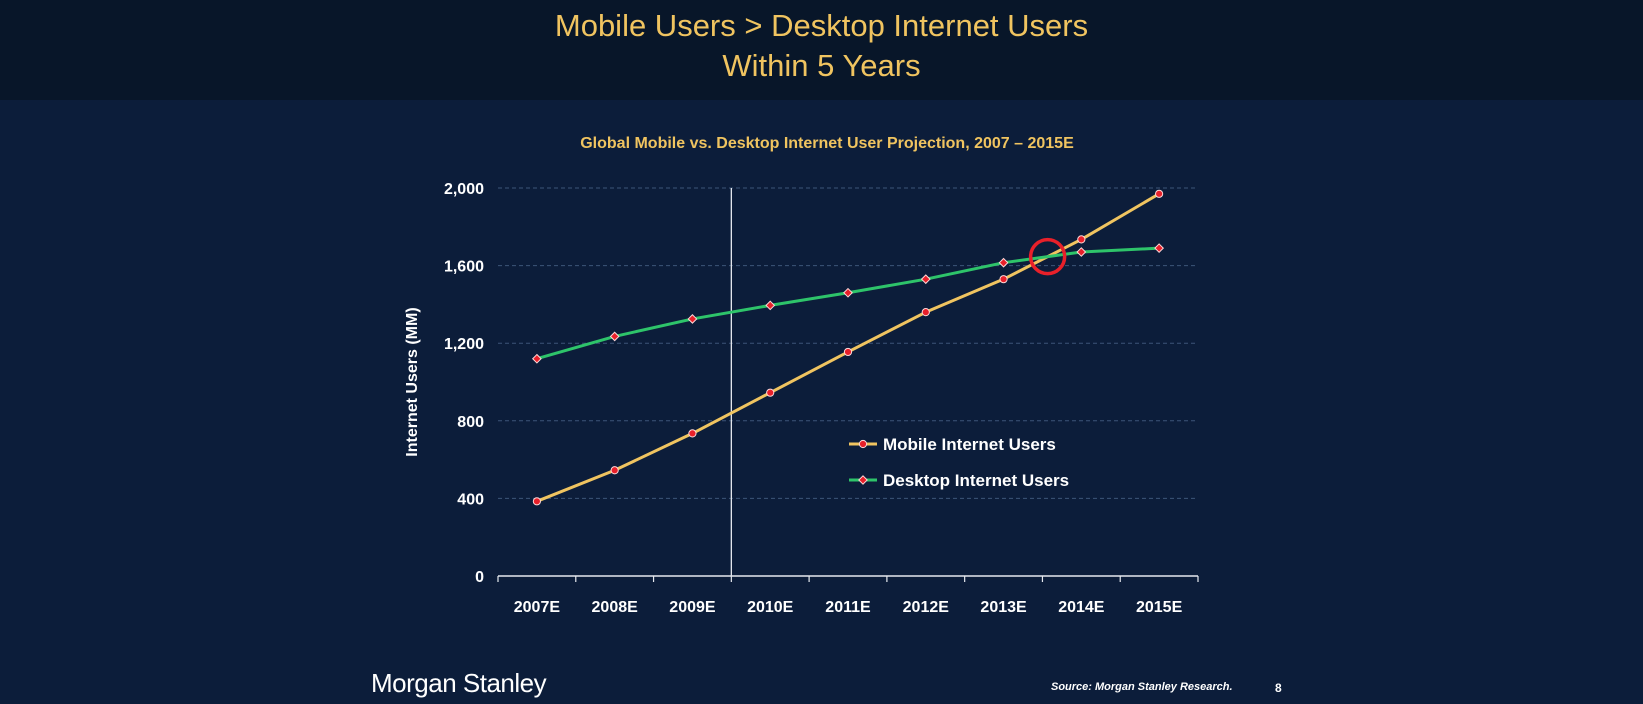 The height and width of the screenshot is (704, 1643). I want to click on y-tick-label: 400, so click(470, 499).